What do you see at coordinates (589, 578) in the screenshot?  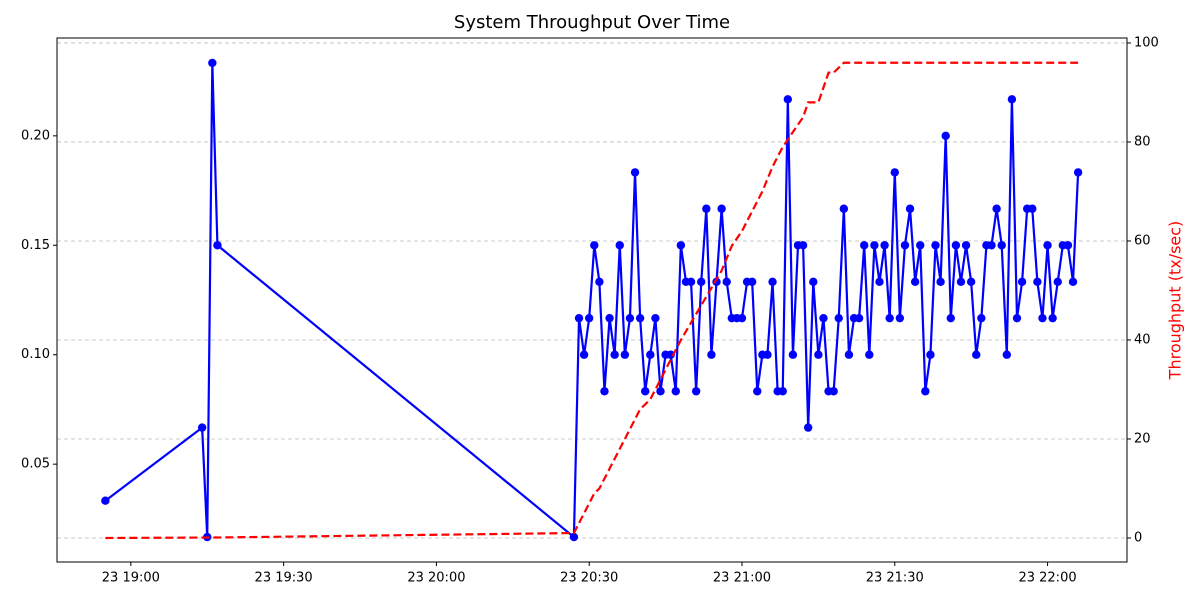 I see `x-tick-label: 23 20:30` at bounding box center [589, 578].